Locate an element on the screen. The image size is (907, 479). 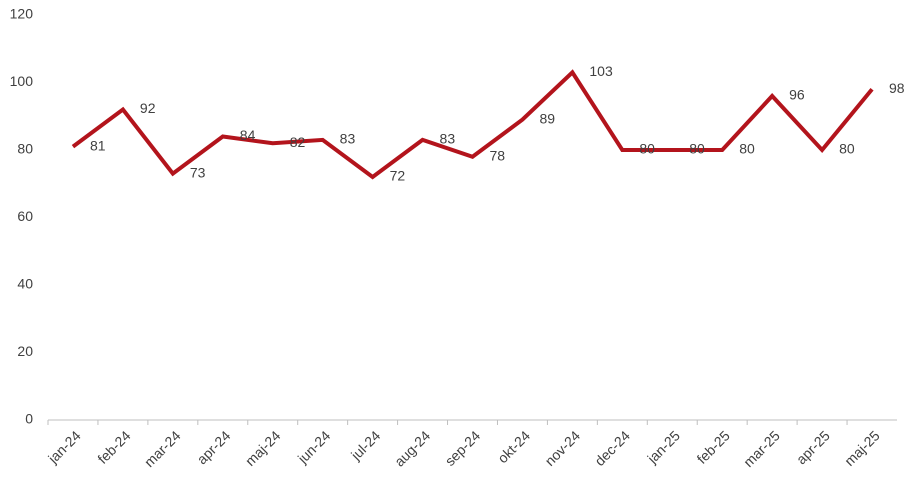
x-tick-label: feb-24 is located at coordinates (114, 447).